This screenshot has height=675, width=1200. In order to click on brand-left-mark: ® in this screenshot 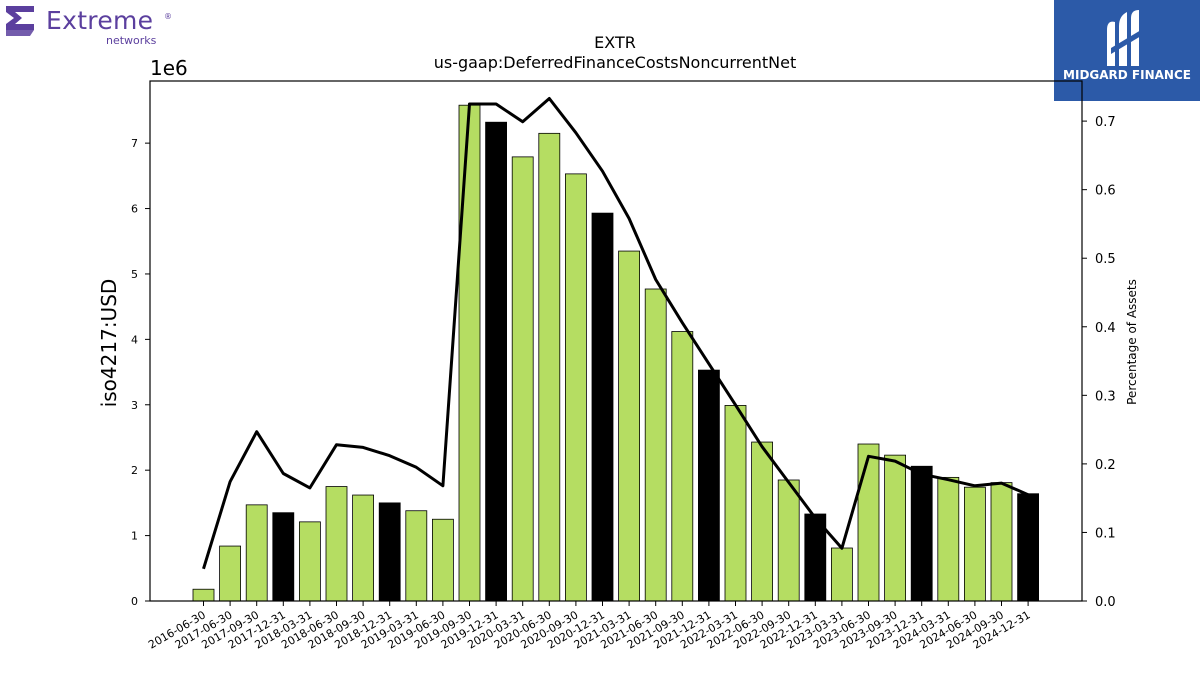, I will do `click(168, 16)`.